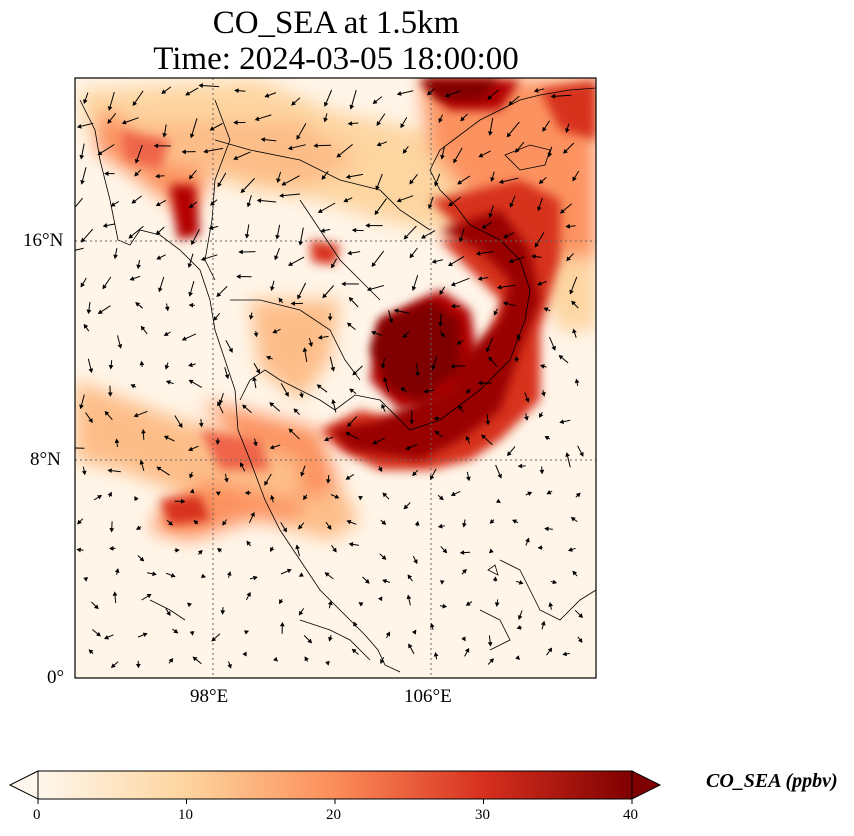 The height and width of the screenshot is (836, 854). What do you see at coordinates (336, 59) in the screenshot?
I see `map-title-line2: Time: 2024-03-05 18:00:00` at bounding box center [336, 59].